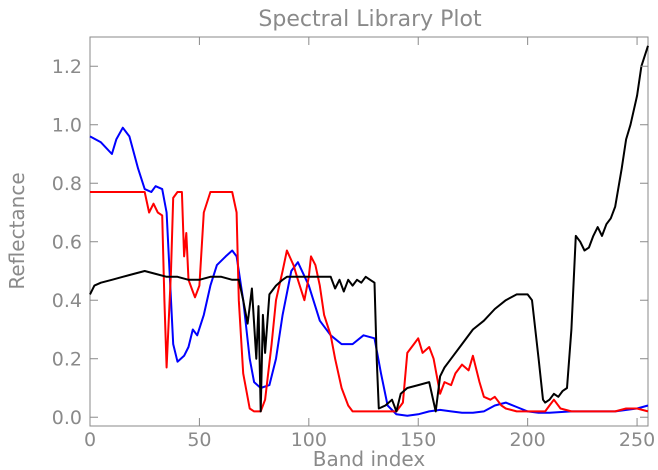 The height and width of the screenshot is (470, 658). I want to click on y-tick-label: 0.2, so click(67, 360).